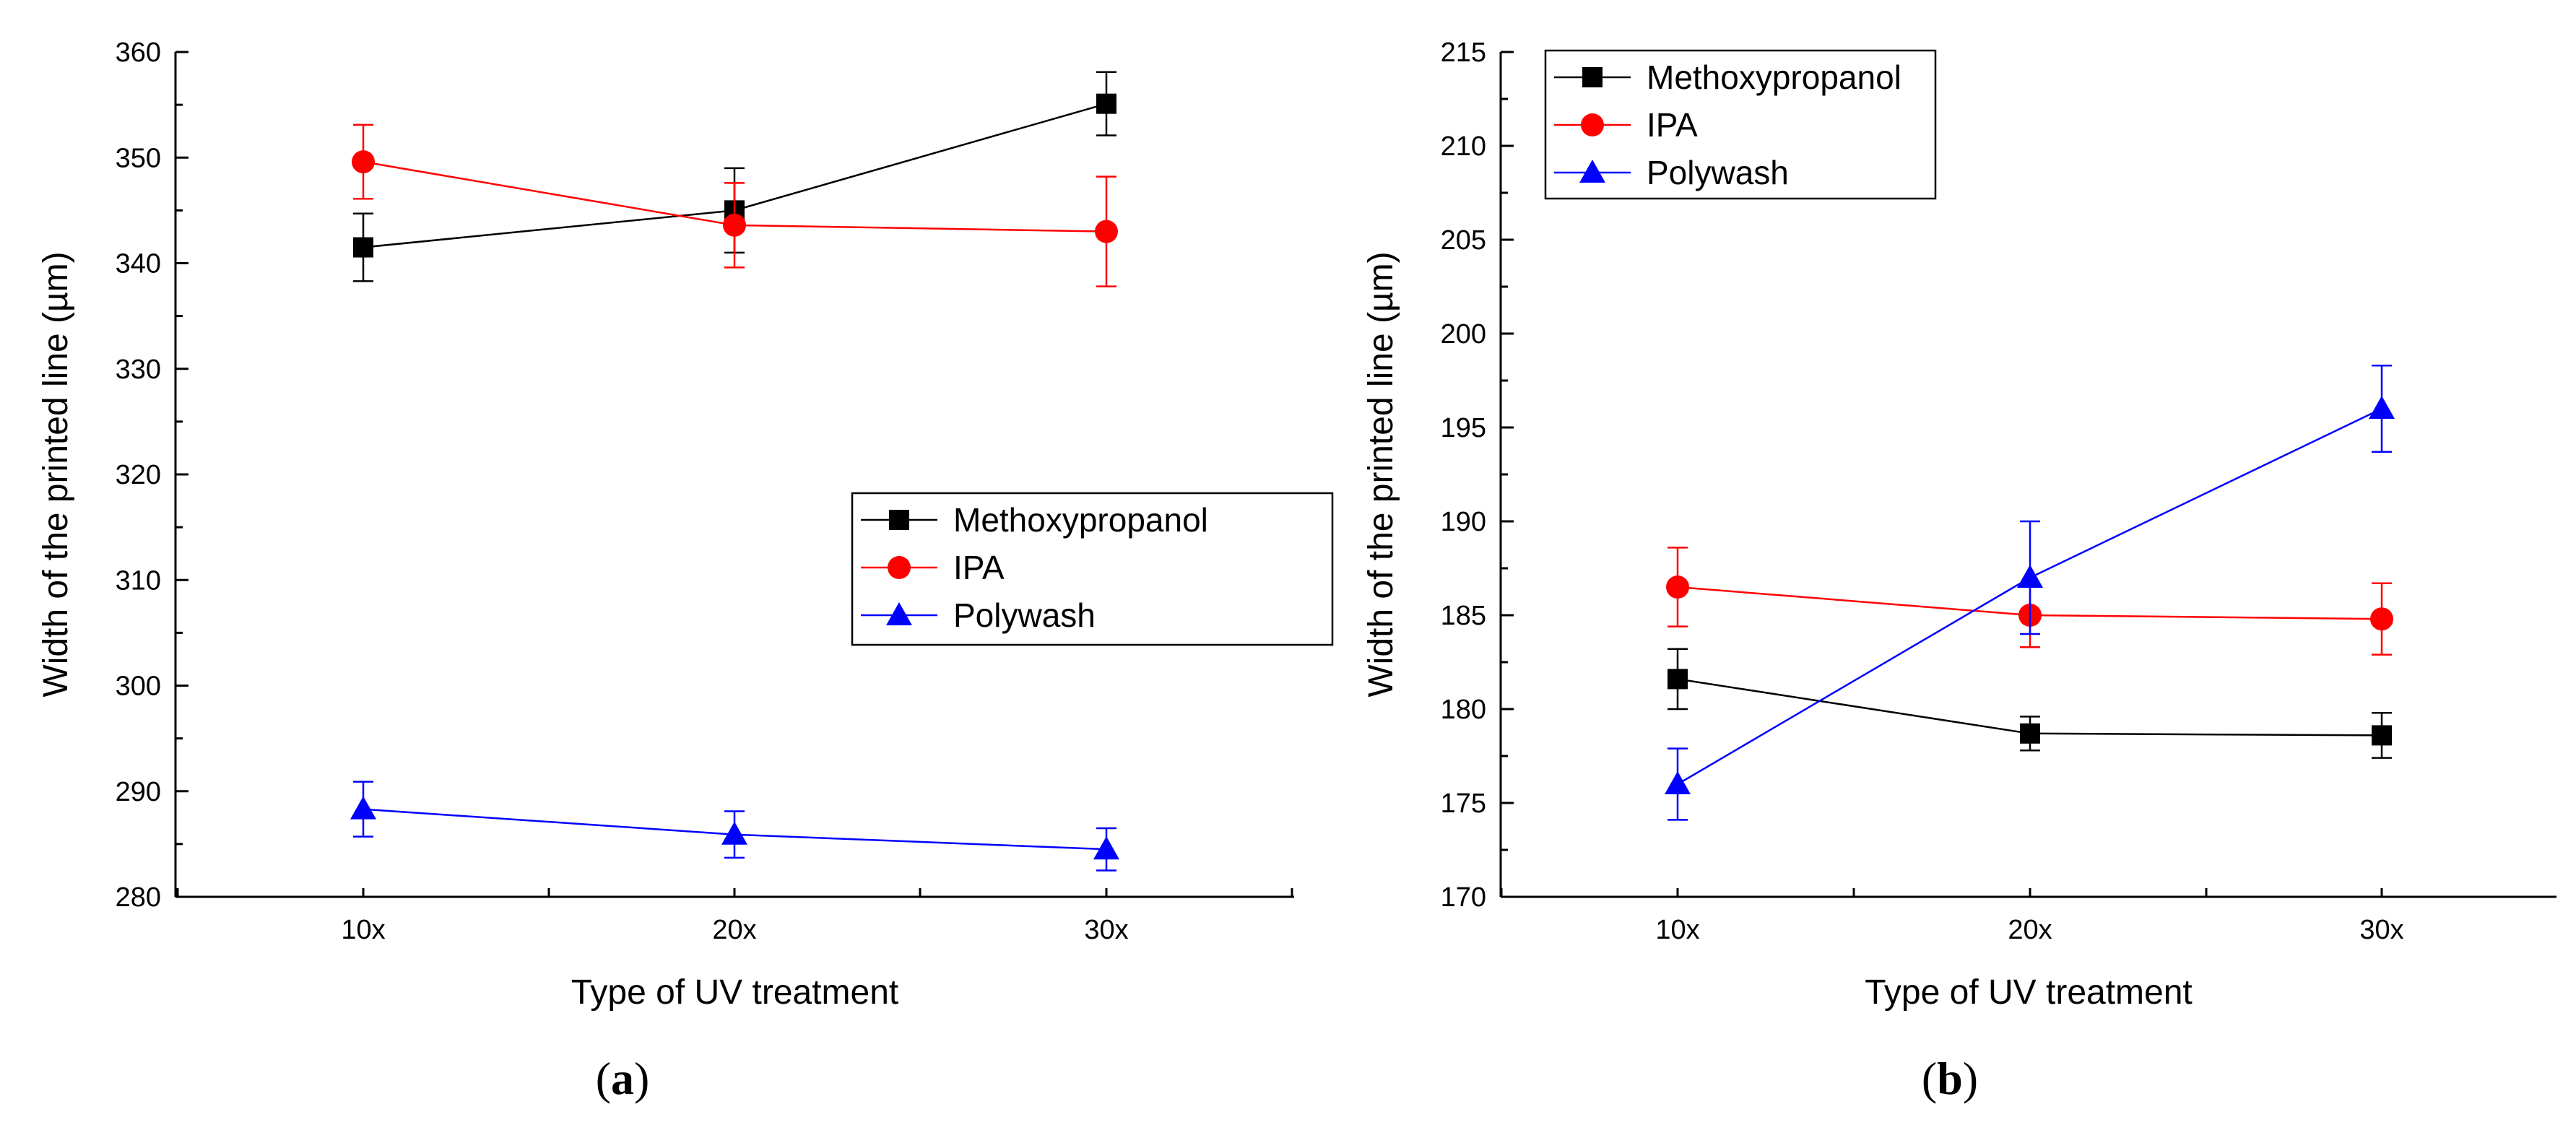  What do you see at coordinates (1463, 146) in the screenshot?
I see `y-tick-label: 210` at bounding box center [1463, 146].